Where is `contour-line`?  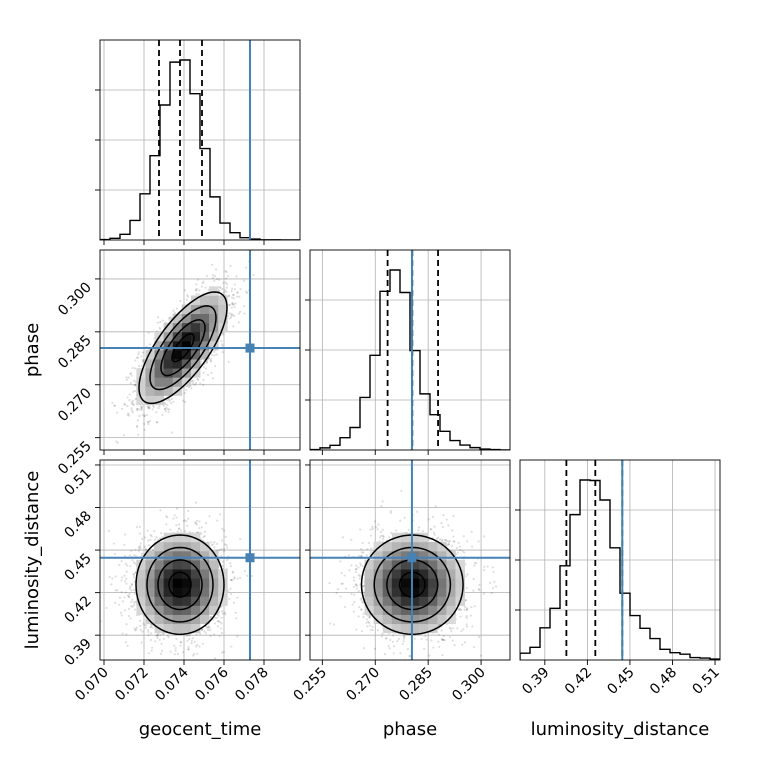
contour-line is located at coordinates (183, 348).